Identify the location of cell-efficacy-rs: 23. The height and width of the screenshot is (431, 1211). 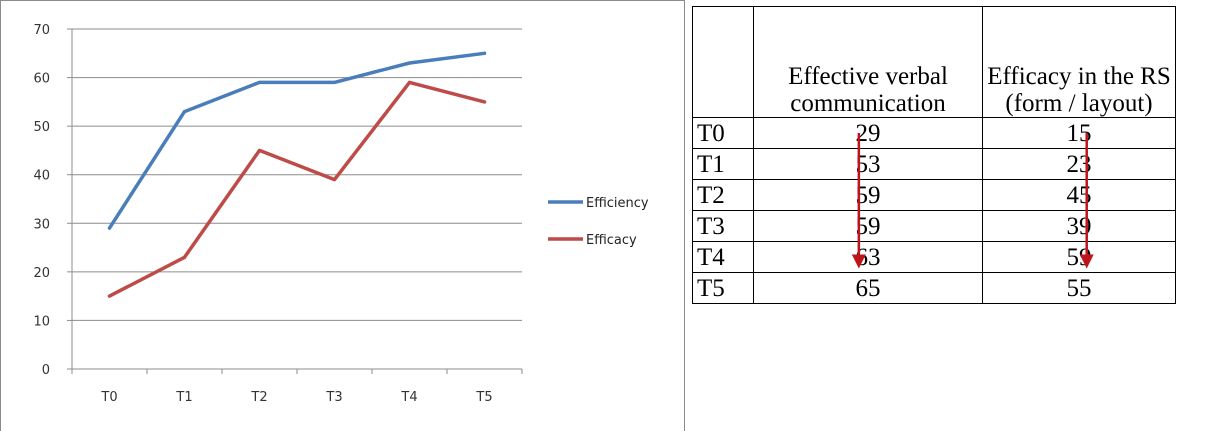
(1079, 164).